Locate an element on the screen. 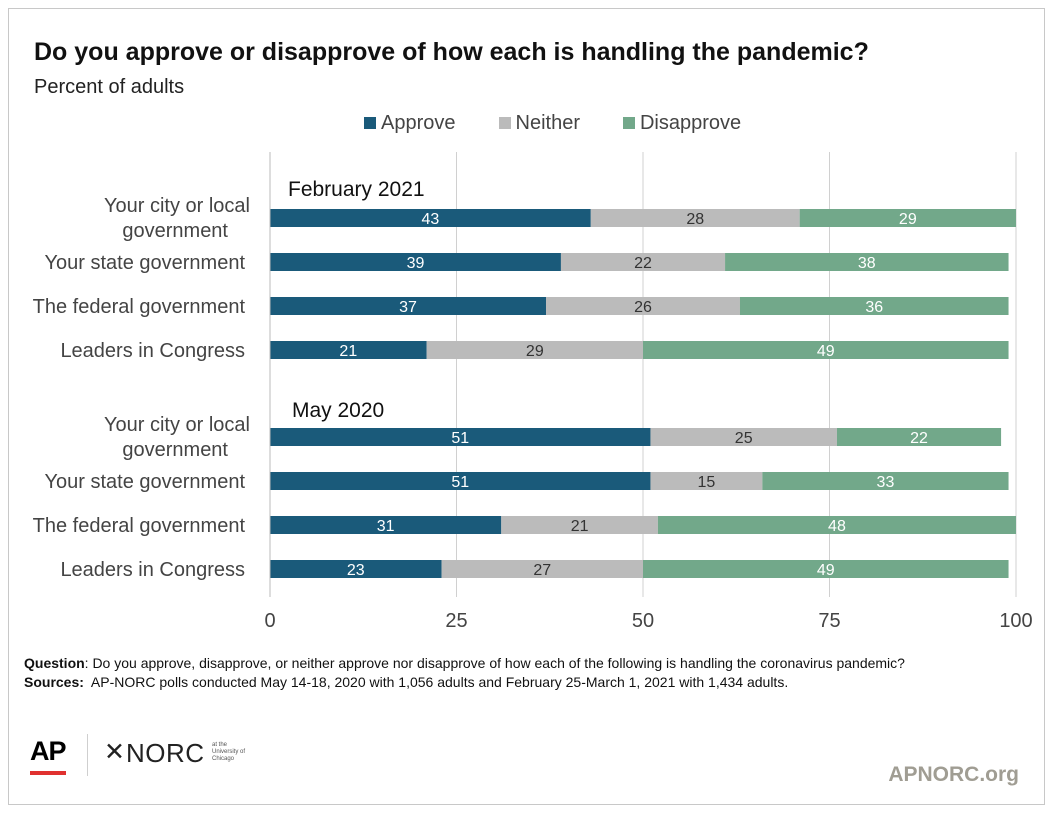 The image size is (1057, 815). data-label: 43 is located at coordinates (430, 219).